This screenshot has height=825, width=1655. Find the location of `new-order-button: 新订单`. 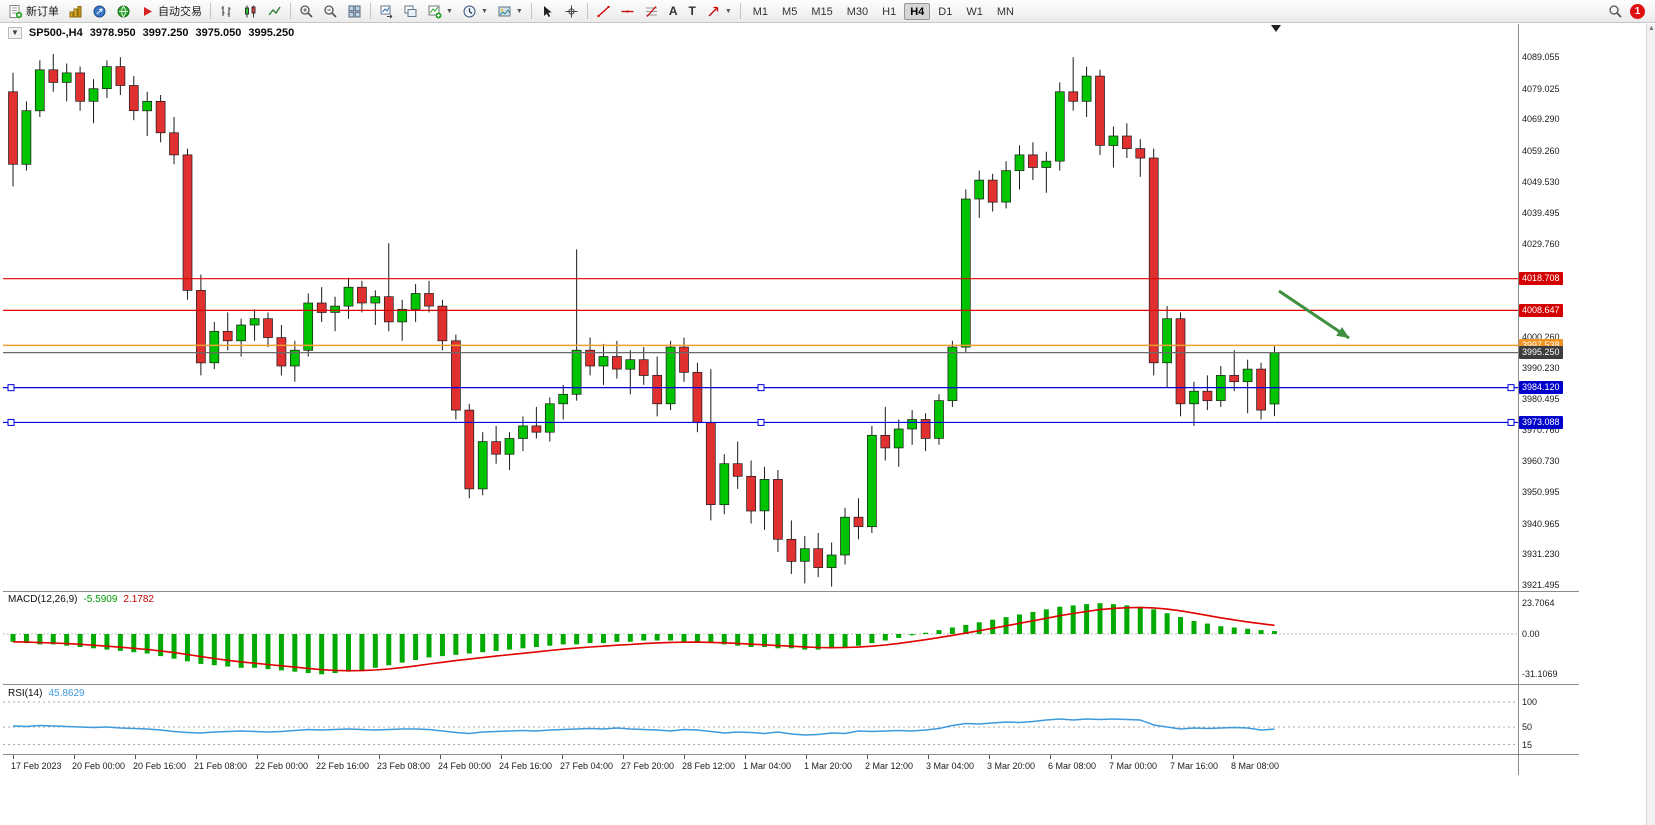

new-order-button: 新订单 is located at coordinates (33, 11).